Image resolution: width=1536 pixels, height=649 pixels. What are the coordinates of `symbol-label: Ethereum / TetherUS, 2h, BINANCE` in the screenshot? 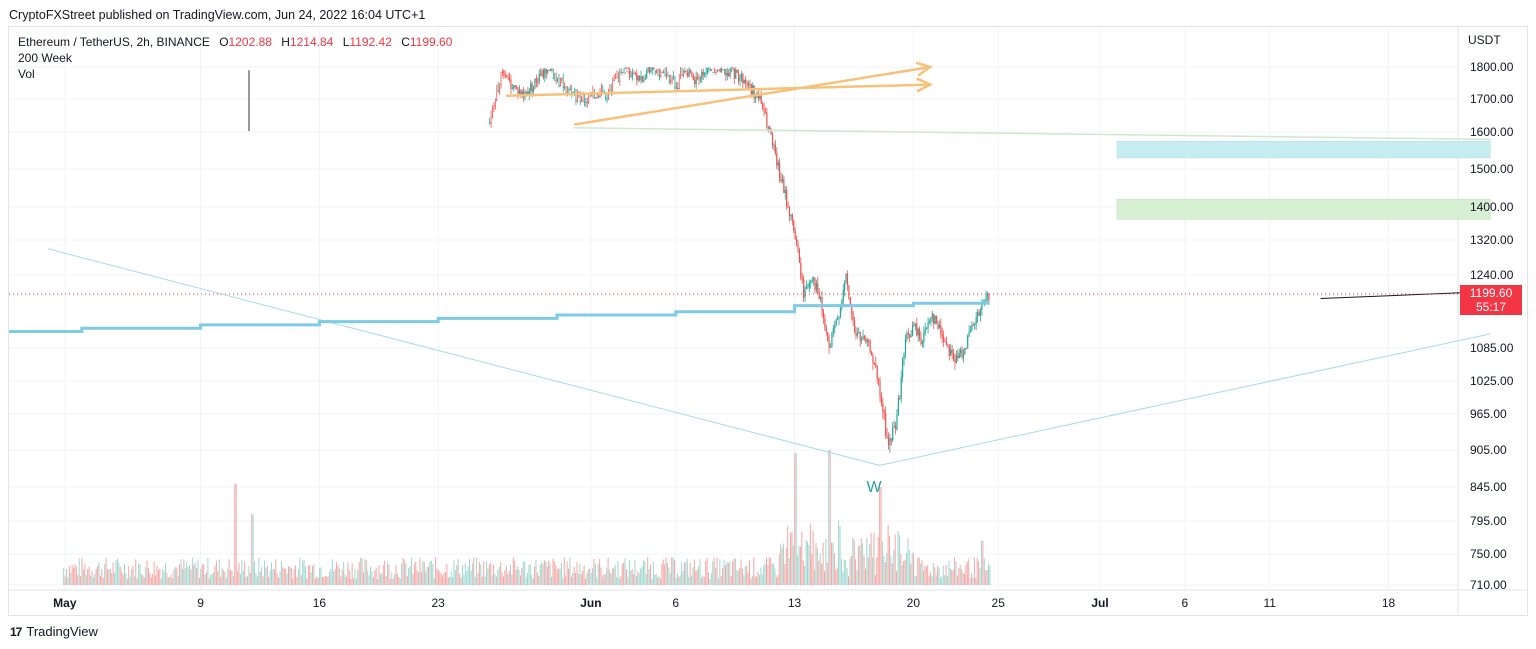 It's located at (114, 42).